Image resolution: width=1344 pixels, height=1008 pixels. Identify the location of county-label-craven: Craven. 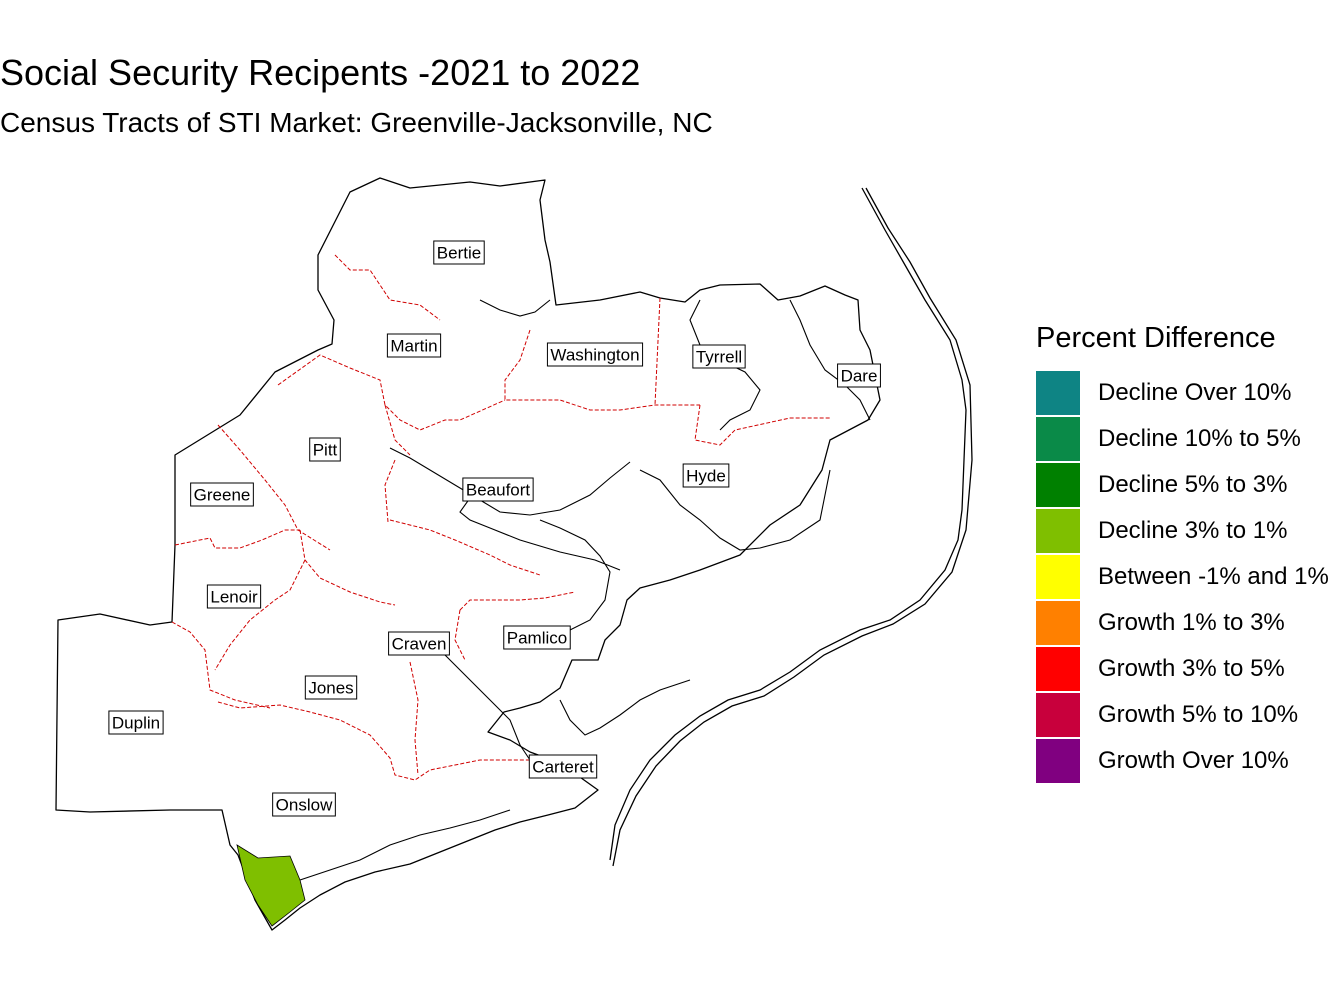
(419, 643).